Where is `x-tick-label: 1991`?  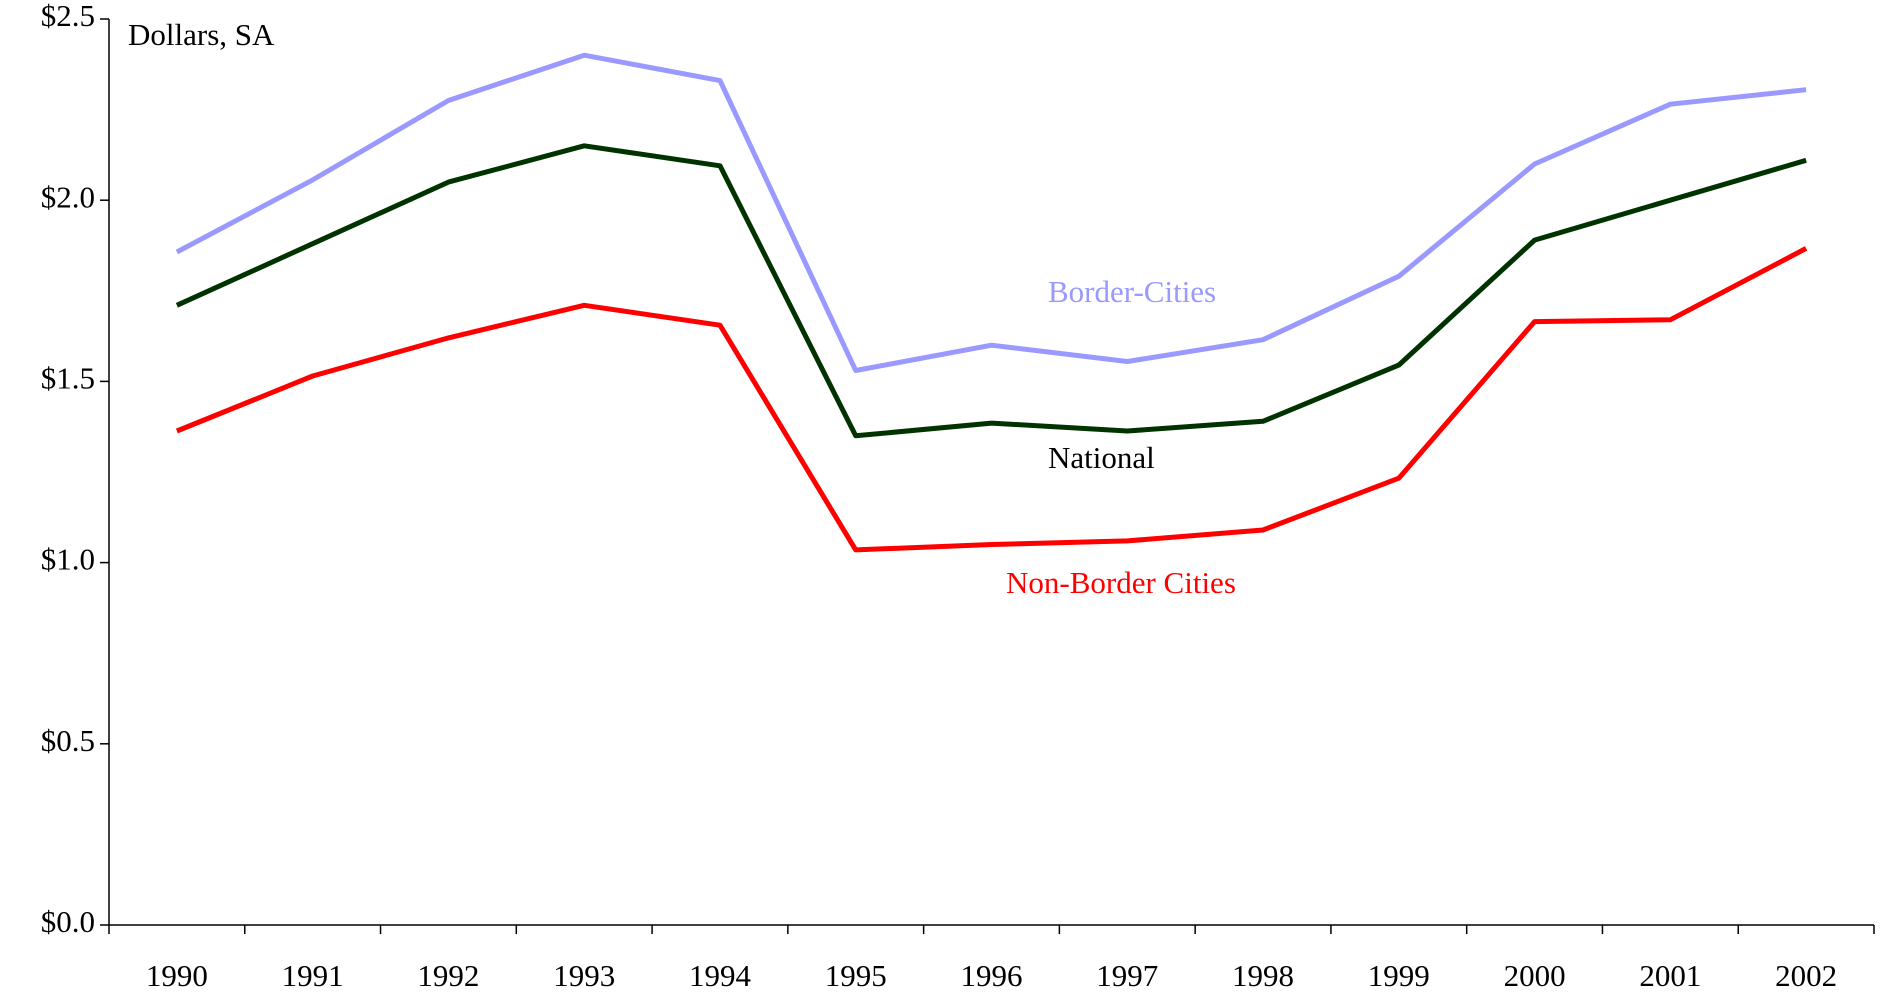 x-tick-label: 1991 is located at coordinates (313, 975).